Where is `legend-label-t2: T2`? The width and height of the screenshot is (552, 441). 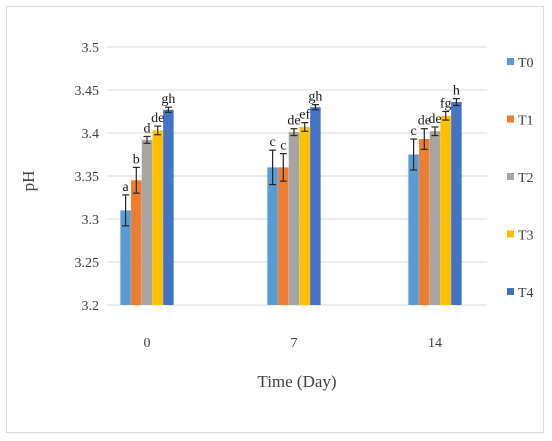 legend-label-t2: T2 is located at coordinates (526, 178).